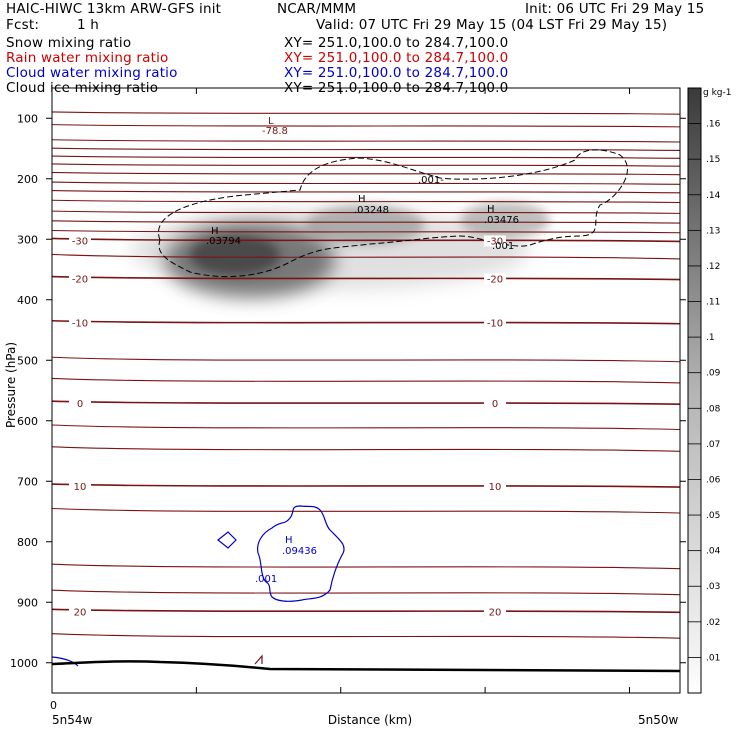 The height and width of the screenshot is (740, 740). Describe the element at coordinates (27, 481) in the screenshot. I see `y-tick-label: 700` at that location.